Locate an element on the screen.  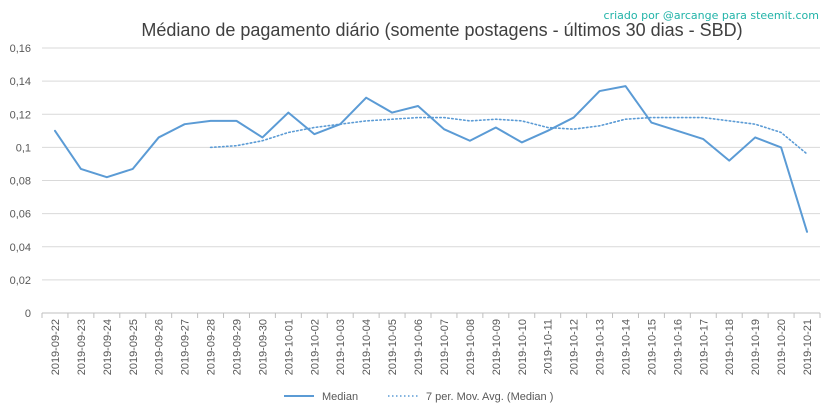
y-tick-label: 0,14 is located at coordinates (20, 82).